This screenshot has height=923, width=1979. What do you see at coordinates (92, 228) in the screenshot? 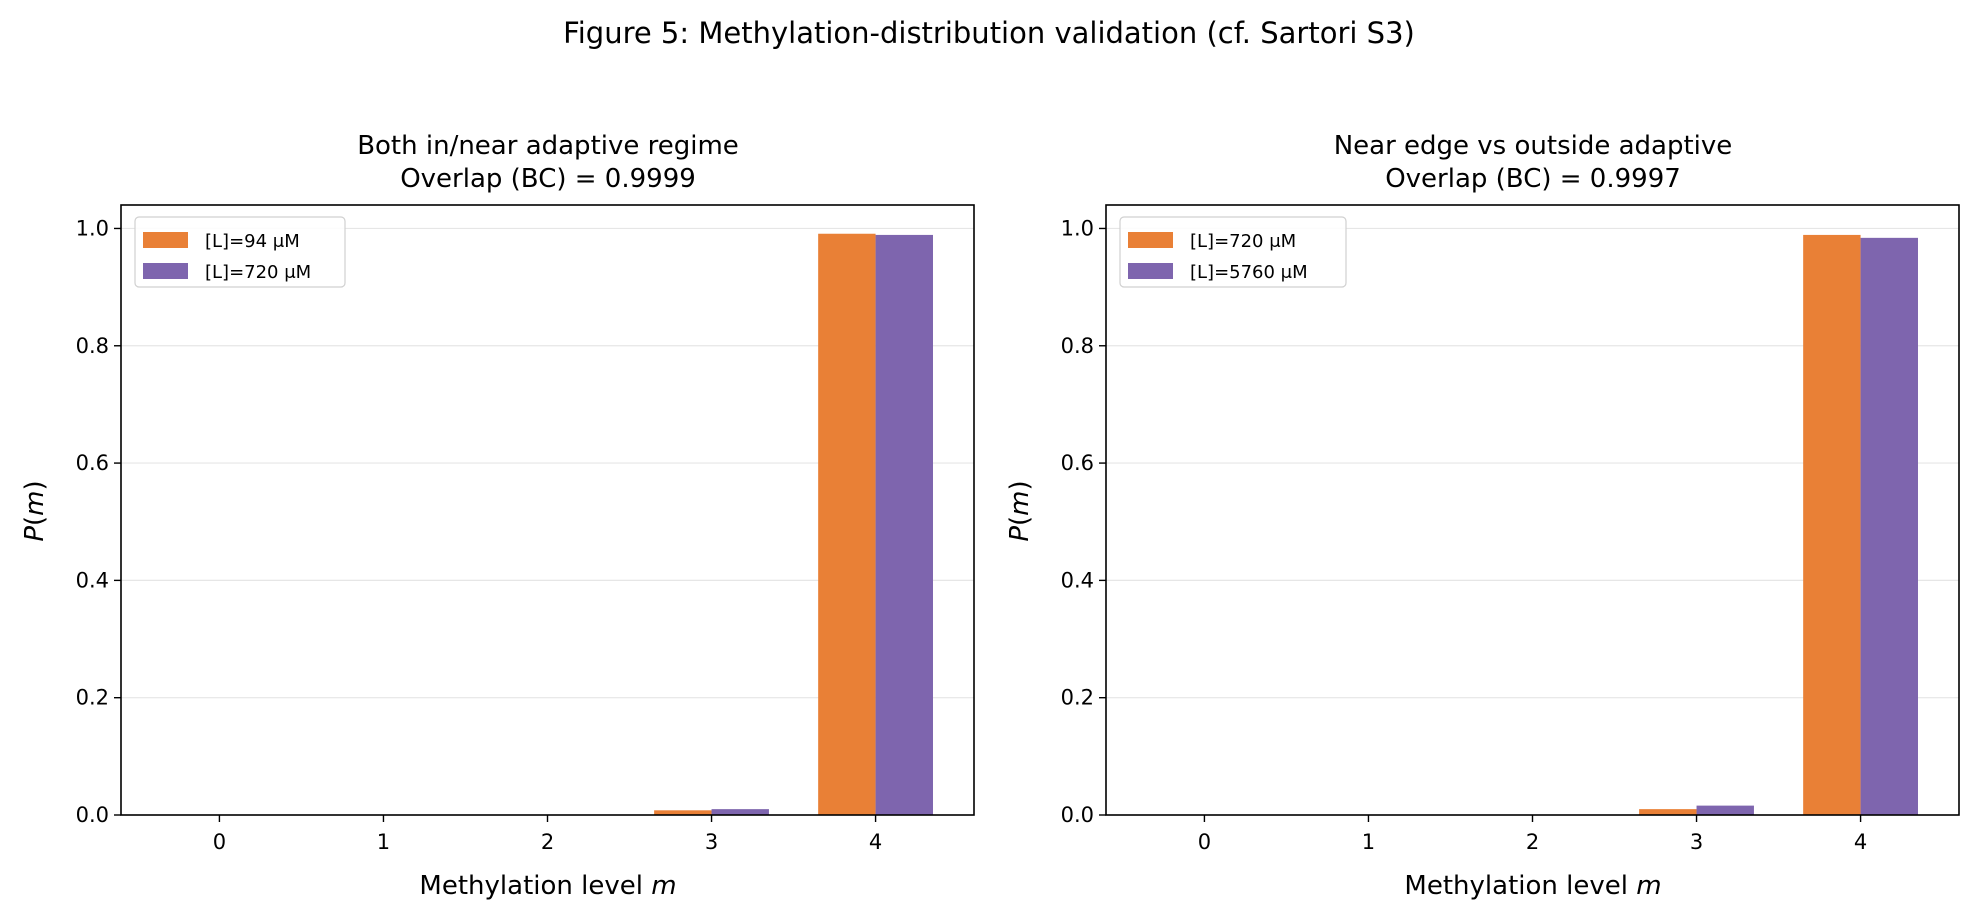
I see `left-y-tick-label-5: 1.0` at bounding box center [92, 228].